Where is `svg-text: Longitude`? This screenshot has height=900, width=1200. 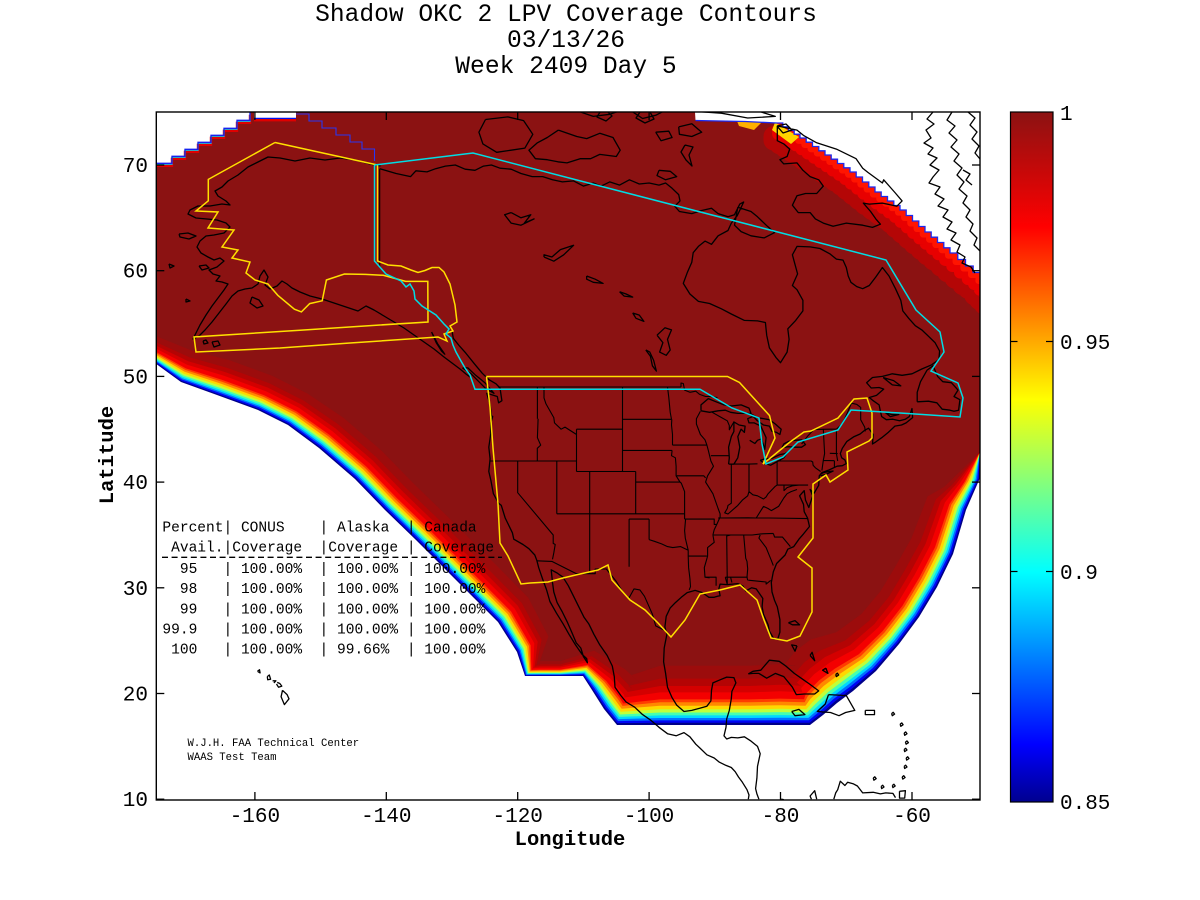
svg-text: Longitude is located at coordinates (570, 840).